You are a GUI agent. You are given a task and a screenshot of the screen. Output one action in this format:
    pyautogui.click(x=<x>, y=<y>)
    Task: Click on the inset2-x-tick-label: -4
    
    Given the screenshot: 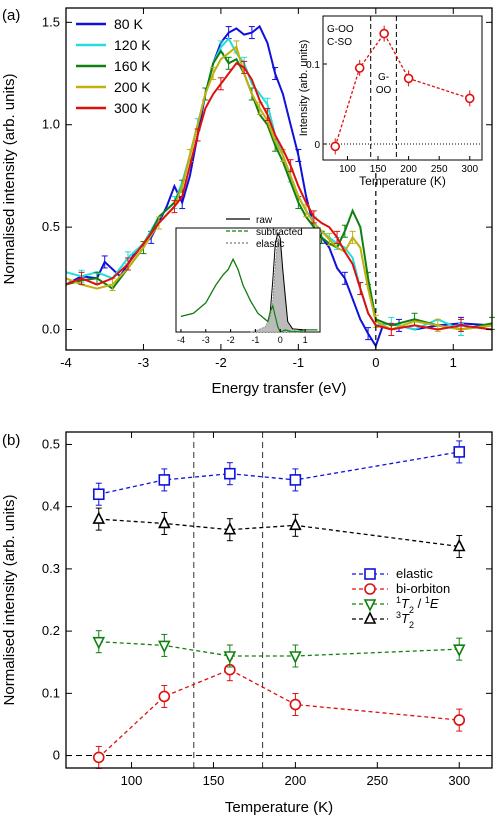 What is the action you would take?
    pyautogui.click(x=181, y=340)
    